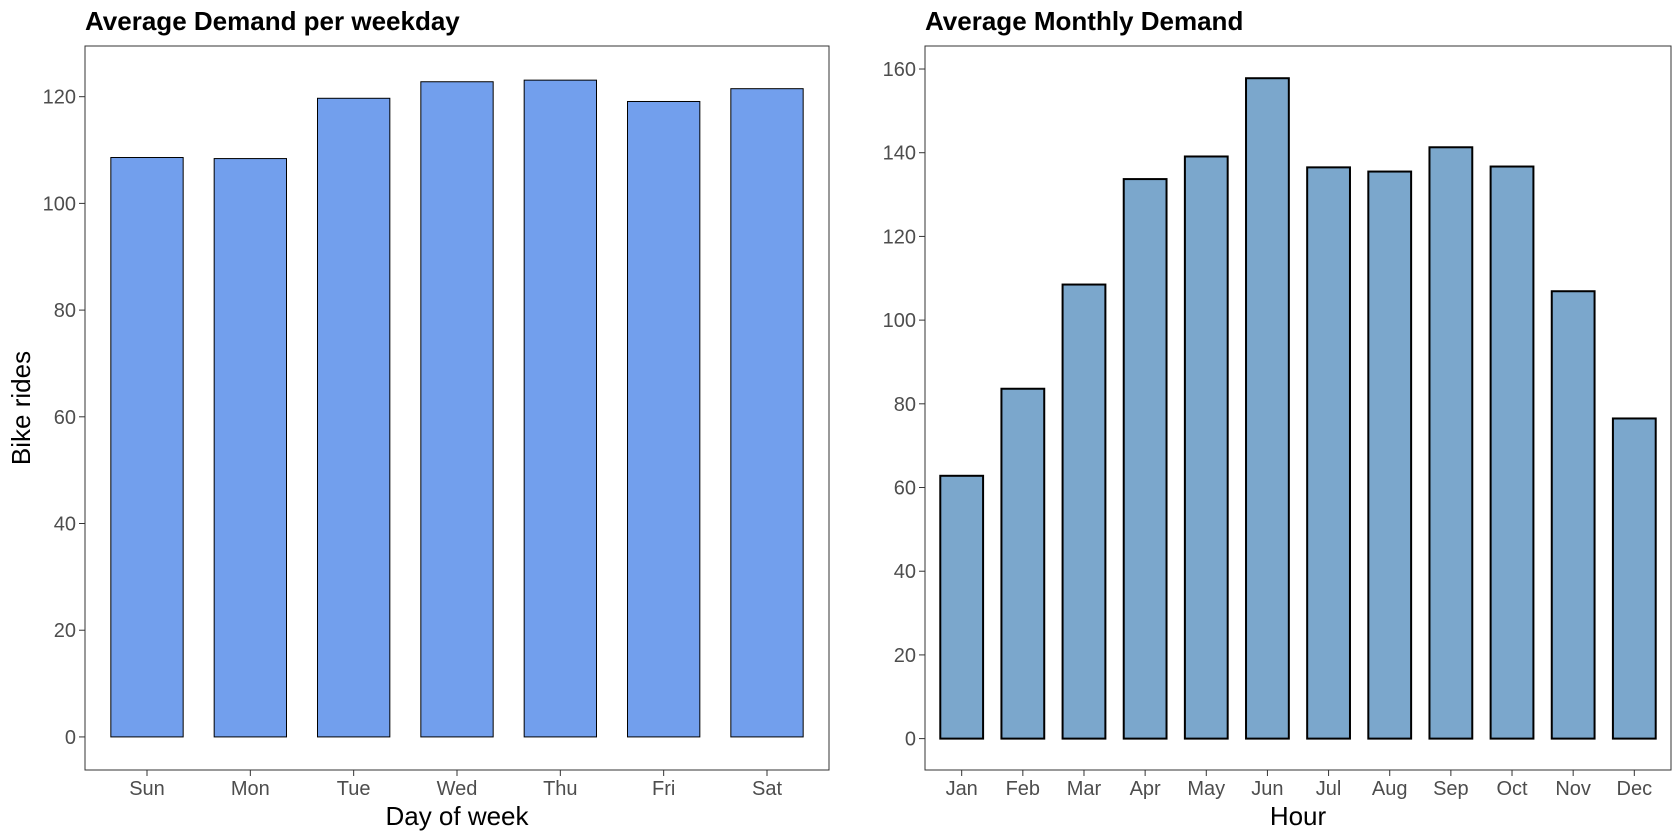  I want to click on weekday-x-tick-label: Thu, so click(560, 789).